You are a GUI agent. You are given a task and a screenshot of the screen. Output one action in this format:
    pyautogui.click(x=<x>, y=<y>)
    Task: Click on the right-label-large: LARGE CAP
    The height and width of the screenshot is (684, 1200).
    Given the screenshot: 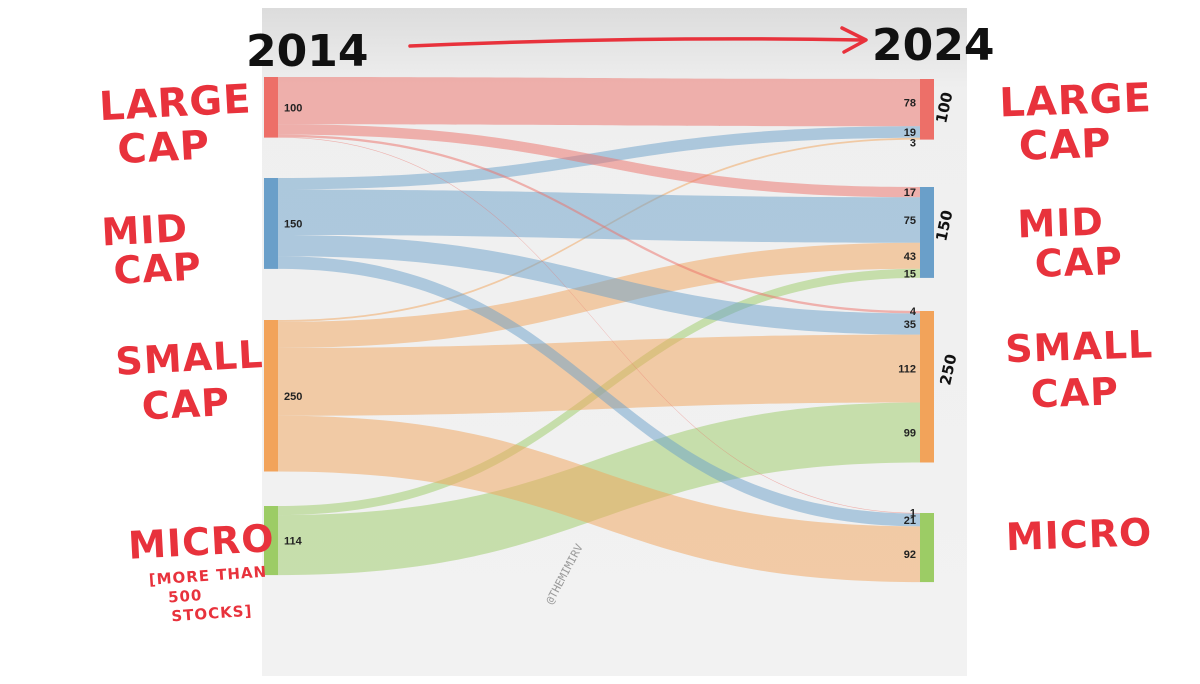 What is the action you would take?
    pyautogui.click(x=1076, y=122)
    